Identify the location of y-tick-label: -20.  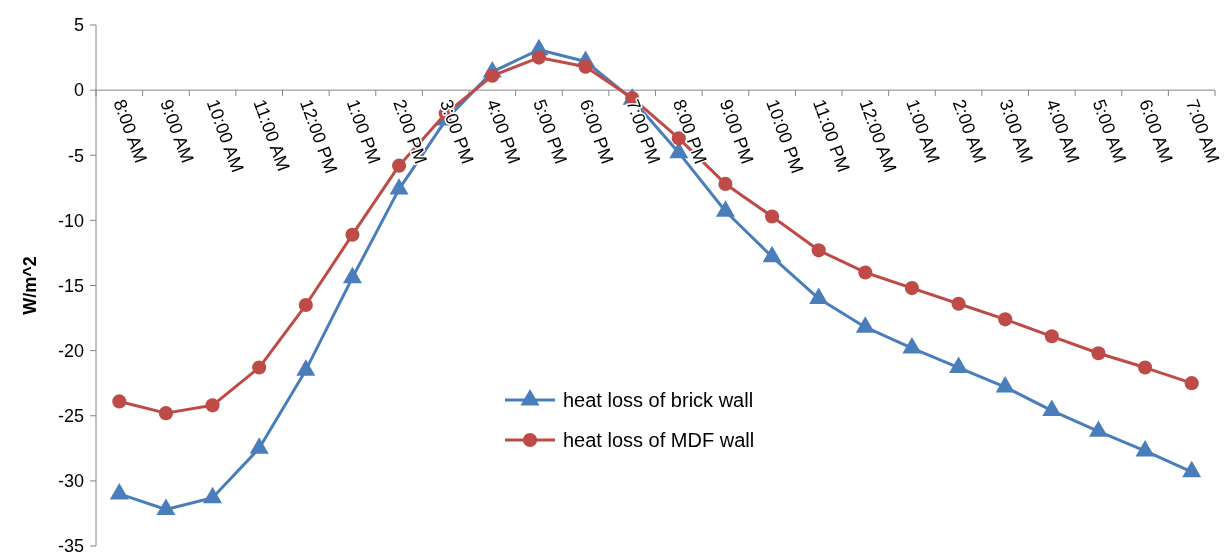
(70, 350).